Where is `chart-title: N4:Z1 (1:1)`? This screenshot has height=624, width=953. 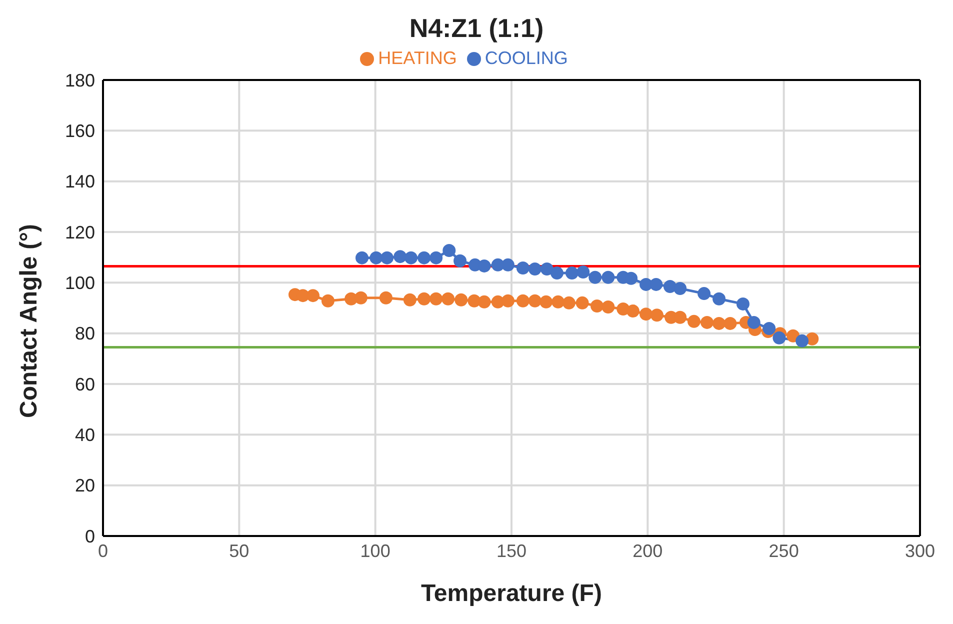
chart-title: N4:Z1 (1:1) is located at coordinates (476, 28).